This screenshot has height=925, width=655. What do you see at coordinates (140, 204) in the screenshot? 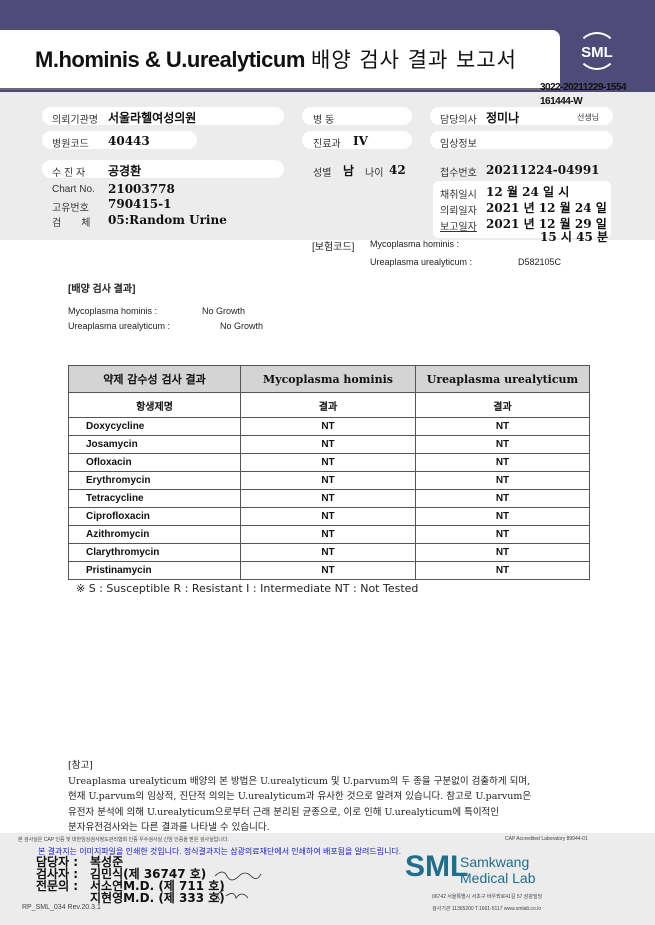
I see `uid-value: 790415-1` at bounding box center [140, 204].